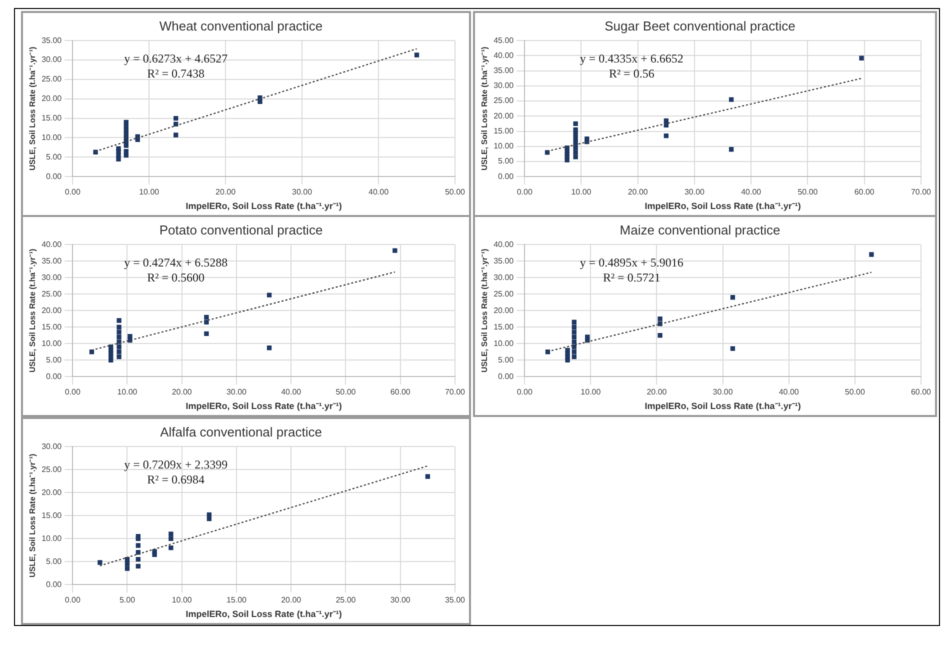  Describe the element at coordinates (52, 79) in the screenshot. I see `y-tick-label: 25.00` at that location.